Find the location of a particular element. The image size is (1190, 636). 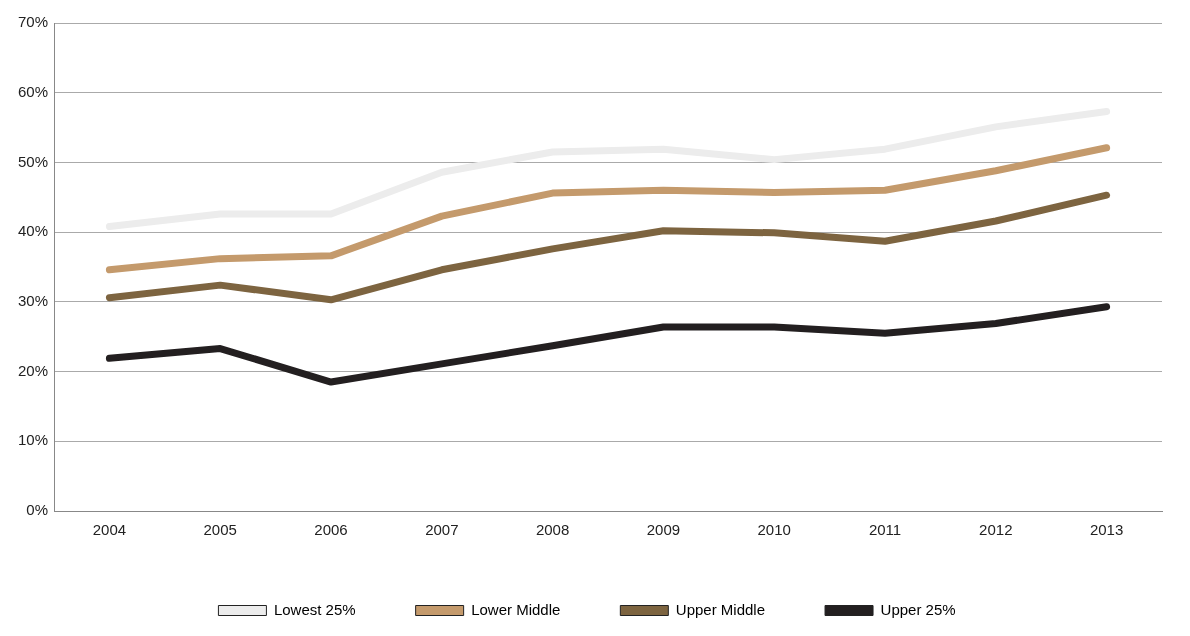

x-tick-label: 2008 is located at coordinates (552, 530).